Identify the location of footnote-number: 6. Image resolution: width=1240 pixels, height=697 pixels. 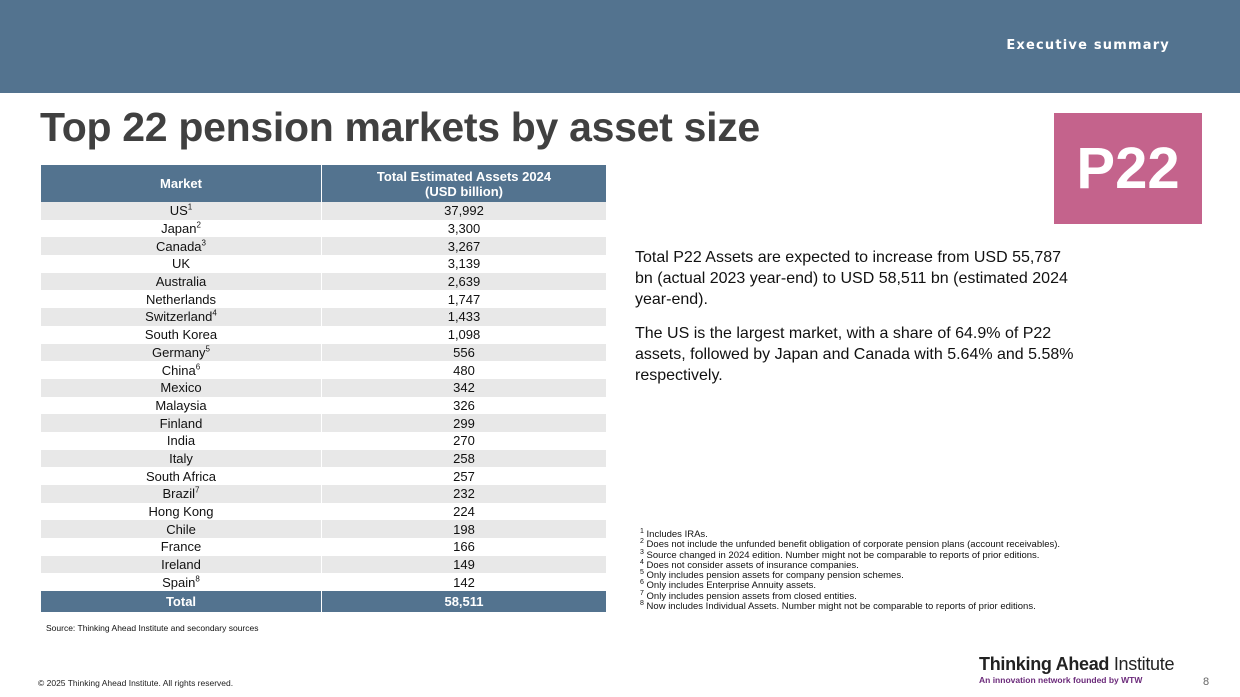
(642, 583).